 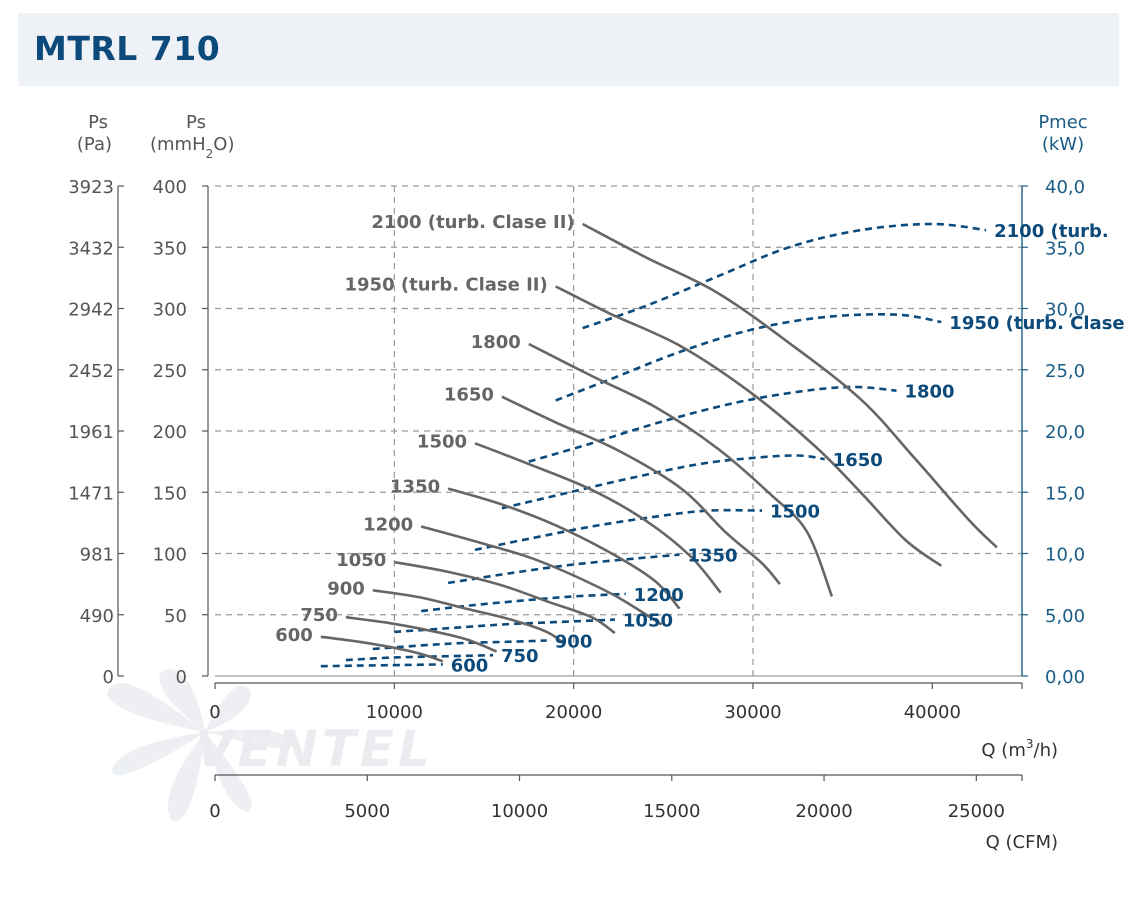 I want to click on q-cfm-tick-label: 20000, so click(x=823, y=811).